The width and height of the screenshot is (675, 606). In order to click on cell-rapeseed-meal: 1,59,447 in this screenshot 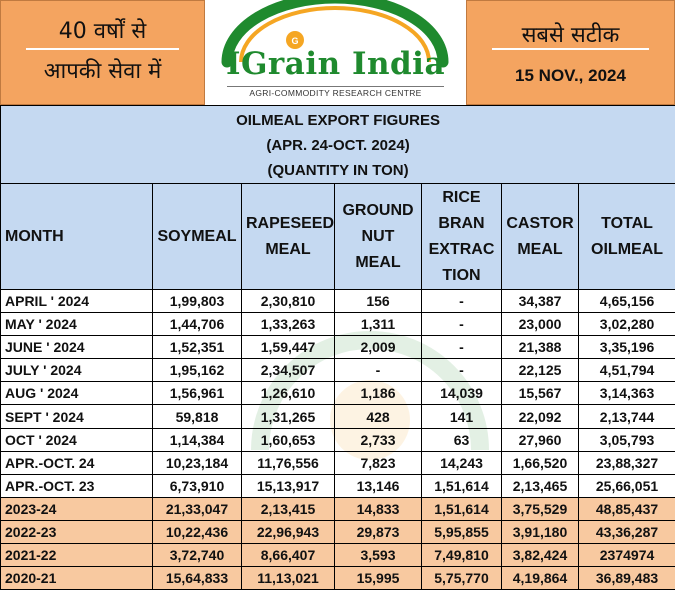, I will do `click(288, 347)`.